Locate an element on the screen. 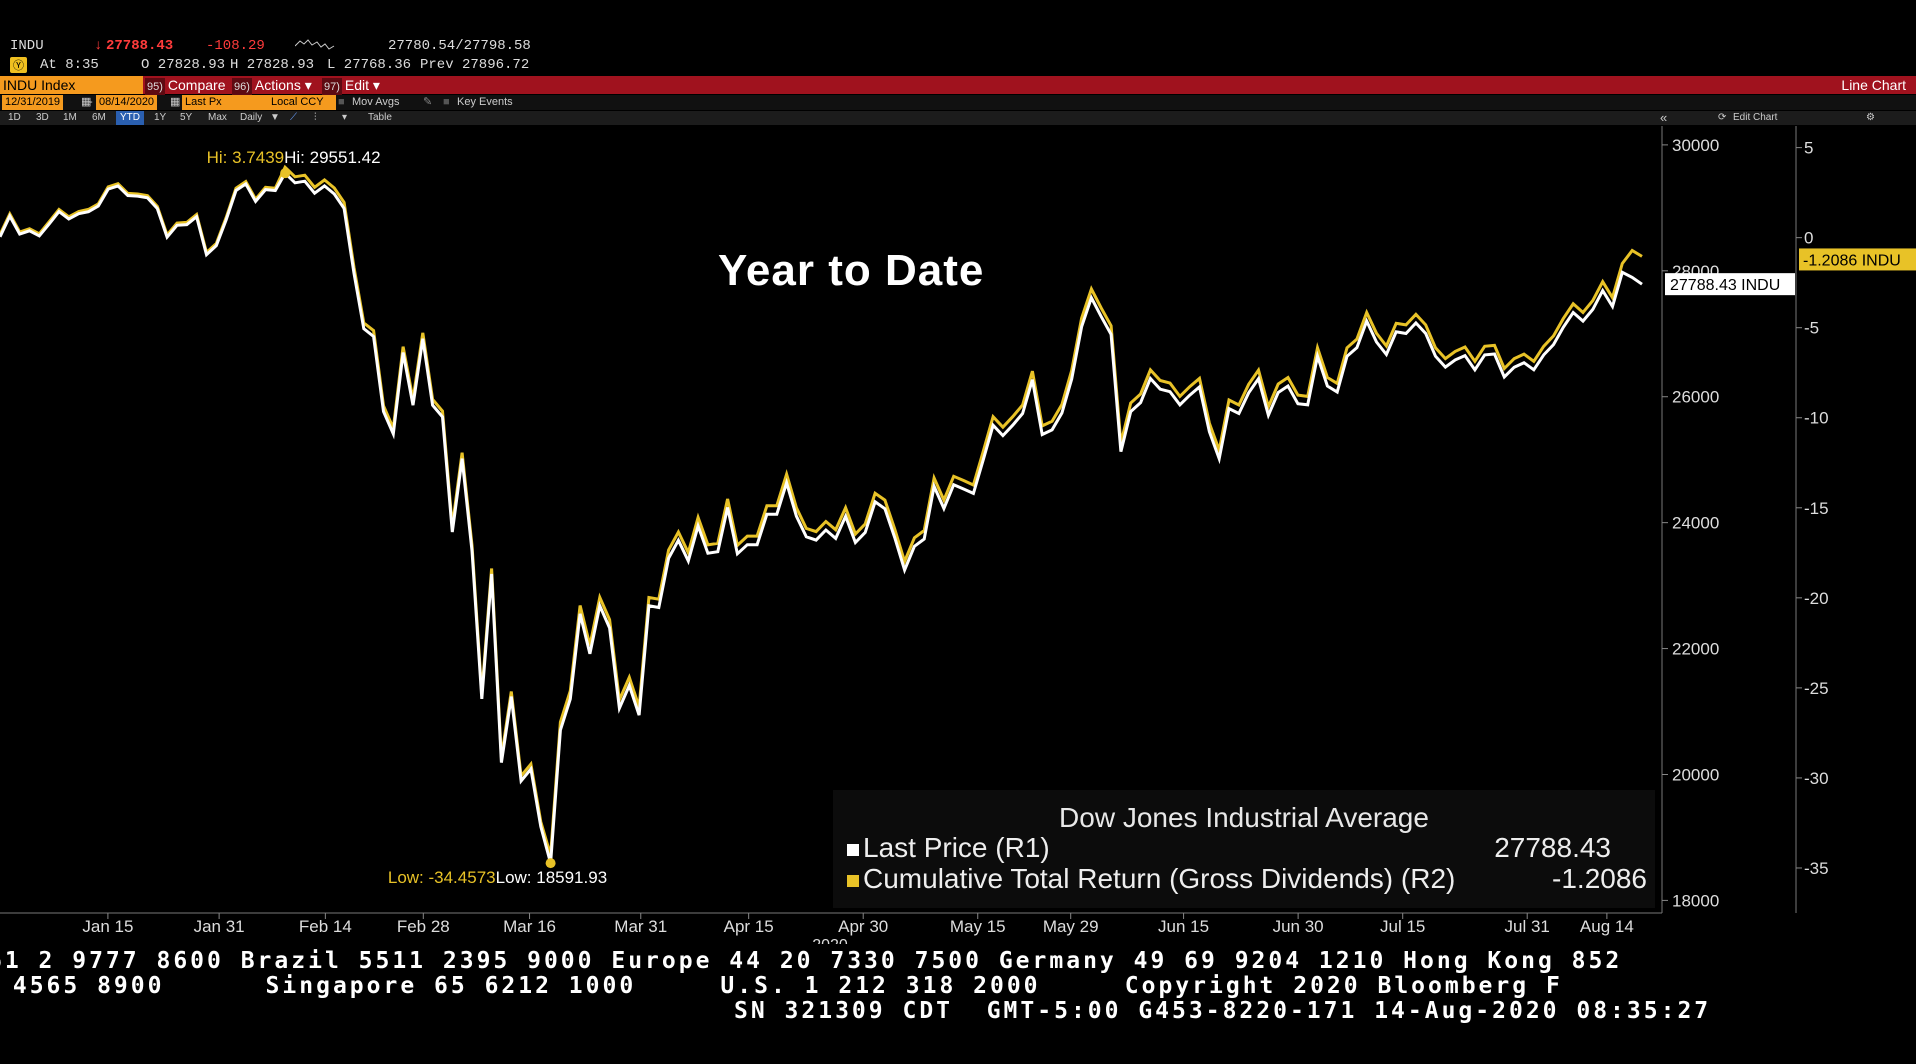  net-change: -108.29 is located at coordinates (235, 46).